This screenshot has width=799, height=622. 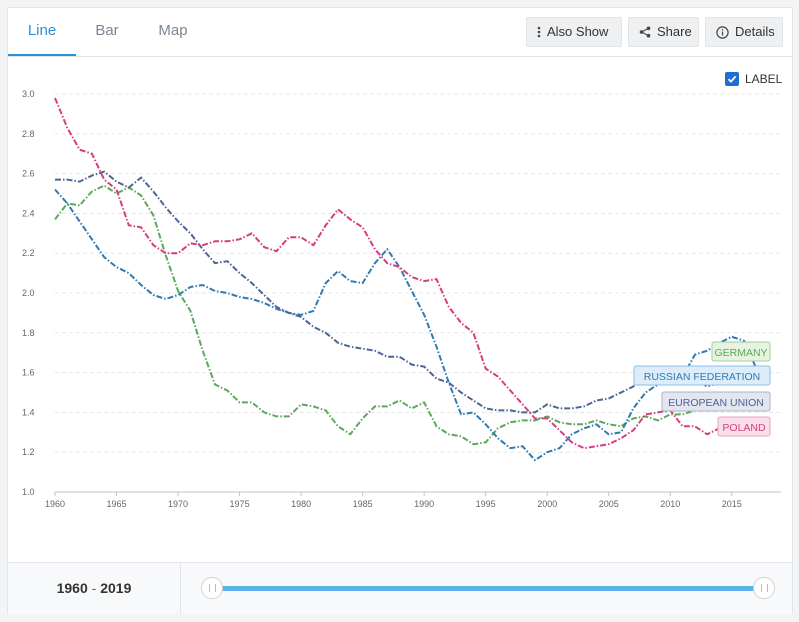 I want to click on label-checkbox, so click(x=732, y=79).